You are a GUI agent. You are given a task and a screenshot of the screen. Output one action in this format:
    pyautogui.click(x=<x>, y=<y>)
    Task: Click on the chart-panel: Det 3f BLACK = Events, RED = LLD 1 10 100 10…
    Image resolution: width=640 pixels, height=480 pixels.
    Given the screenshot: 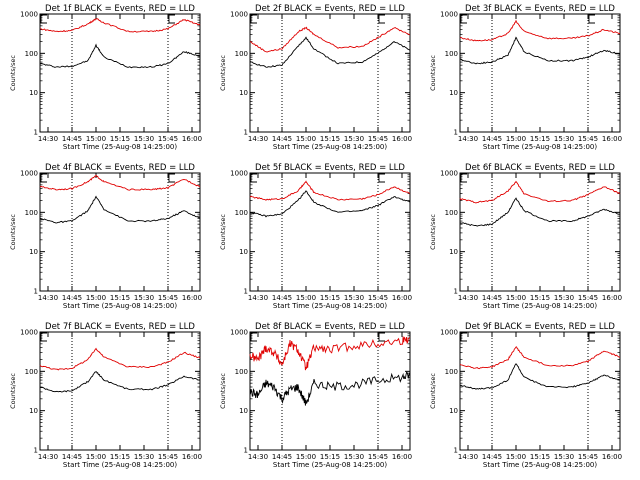 What is the action you would take?
    pyautogui.click(x=525, y=77)
    